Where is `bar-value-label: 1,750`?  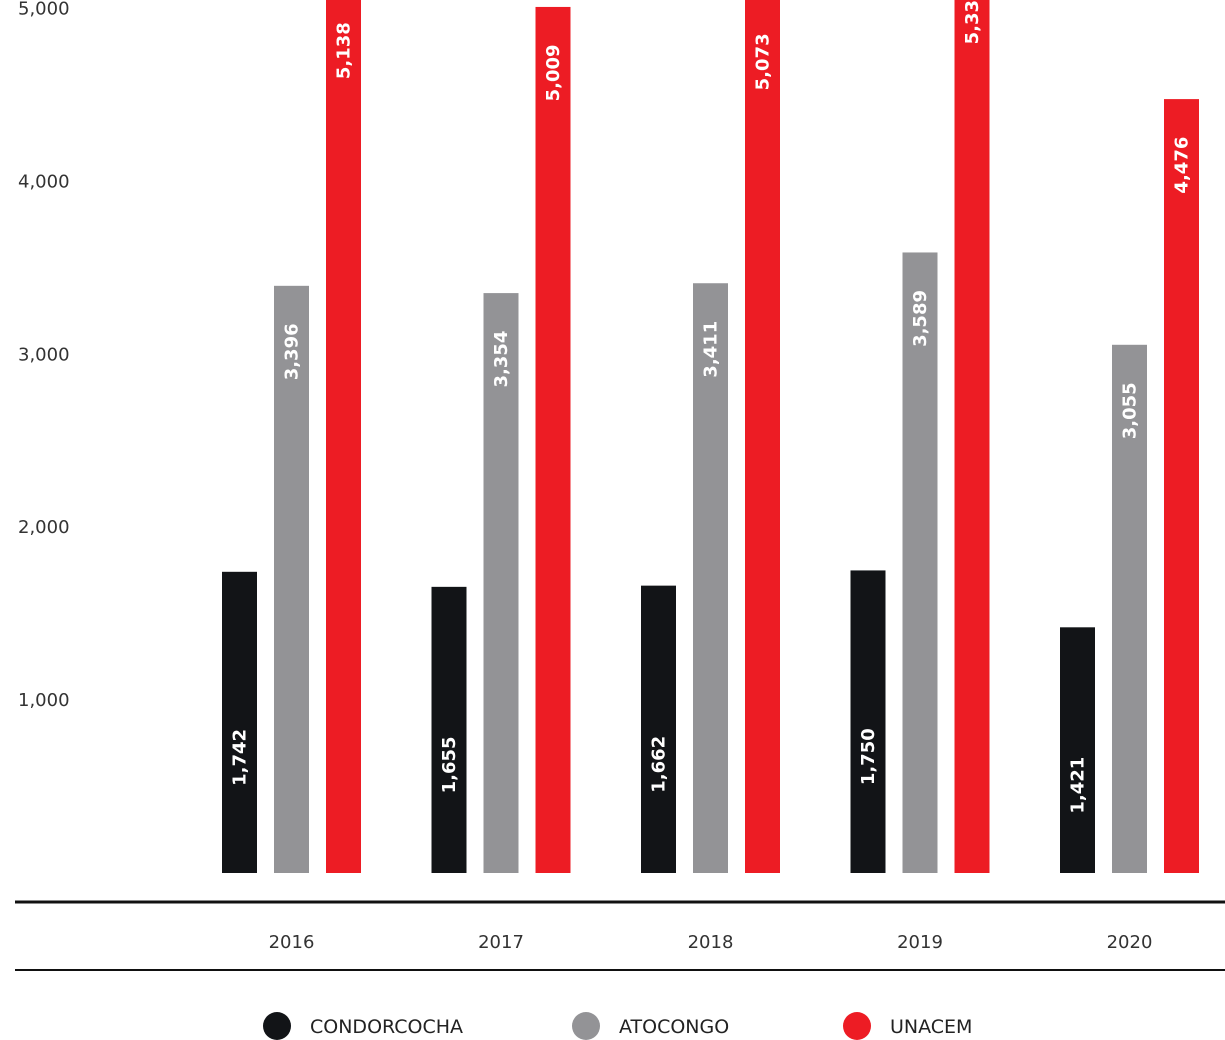 bar-value-label: 1,750 is located at coordinates (868, 756).